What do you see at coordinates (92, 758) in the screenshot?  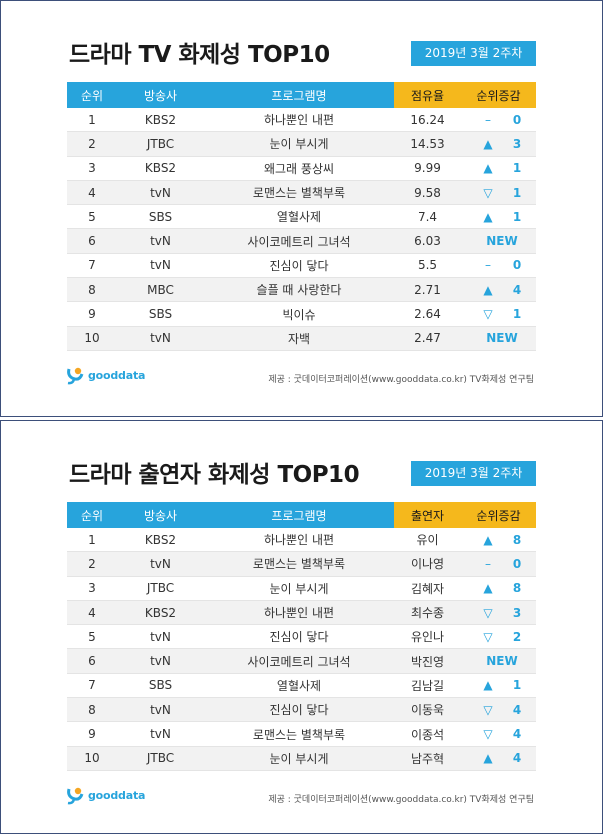 I see `rank-cell: 10` at bounding box center [92, 758].